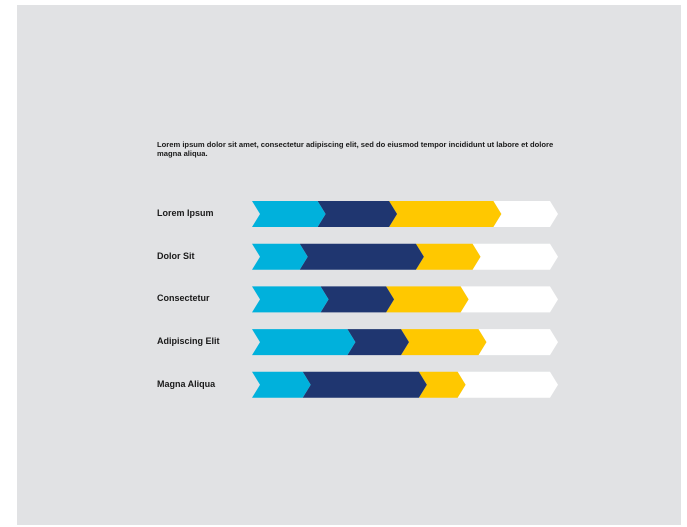  Describe the element at coordinates (186, 383) in the screenshot. I see `category-label-magna-aliqua: Magna Aliqua` at that location.